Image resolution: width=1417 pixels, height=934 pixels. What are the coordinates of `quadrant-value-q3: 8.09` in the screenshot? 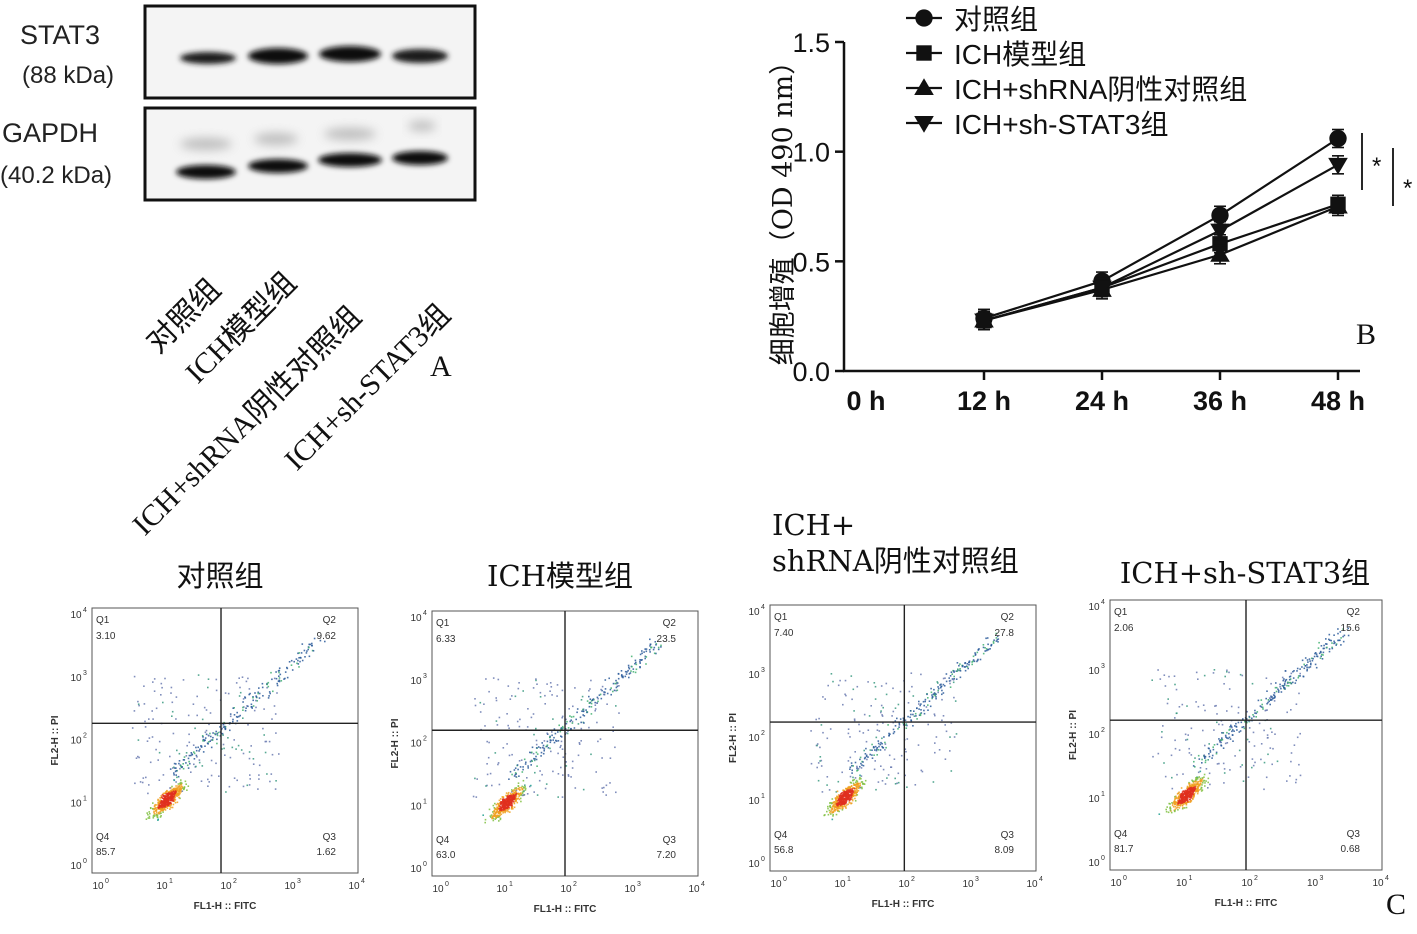 It's located at (1005, 850).